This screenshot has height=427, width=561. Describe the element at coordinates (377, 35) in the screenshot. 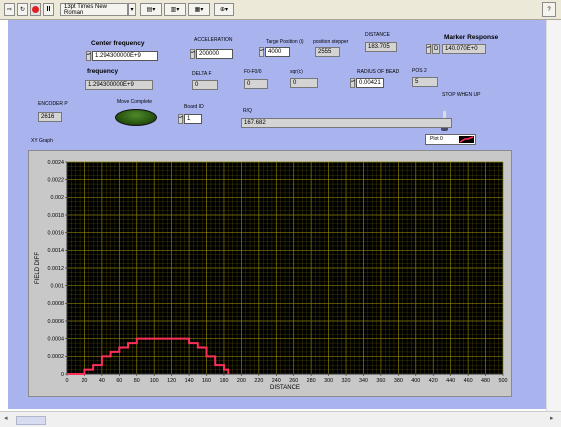

I see `distance-label: DISTANCE` at that location.